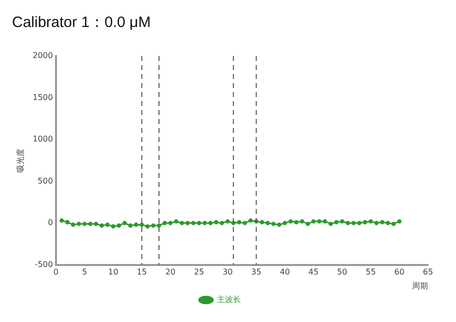 Image resolution: width=456 pixels, height=322 pixels. What do you see at coordinates (229, 299) in the screenshot?
I see `legend-label: 主波长` at bounding box center [229, 299].